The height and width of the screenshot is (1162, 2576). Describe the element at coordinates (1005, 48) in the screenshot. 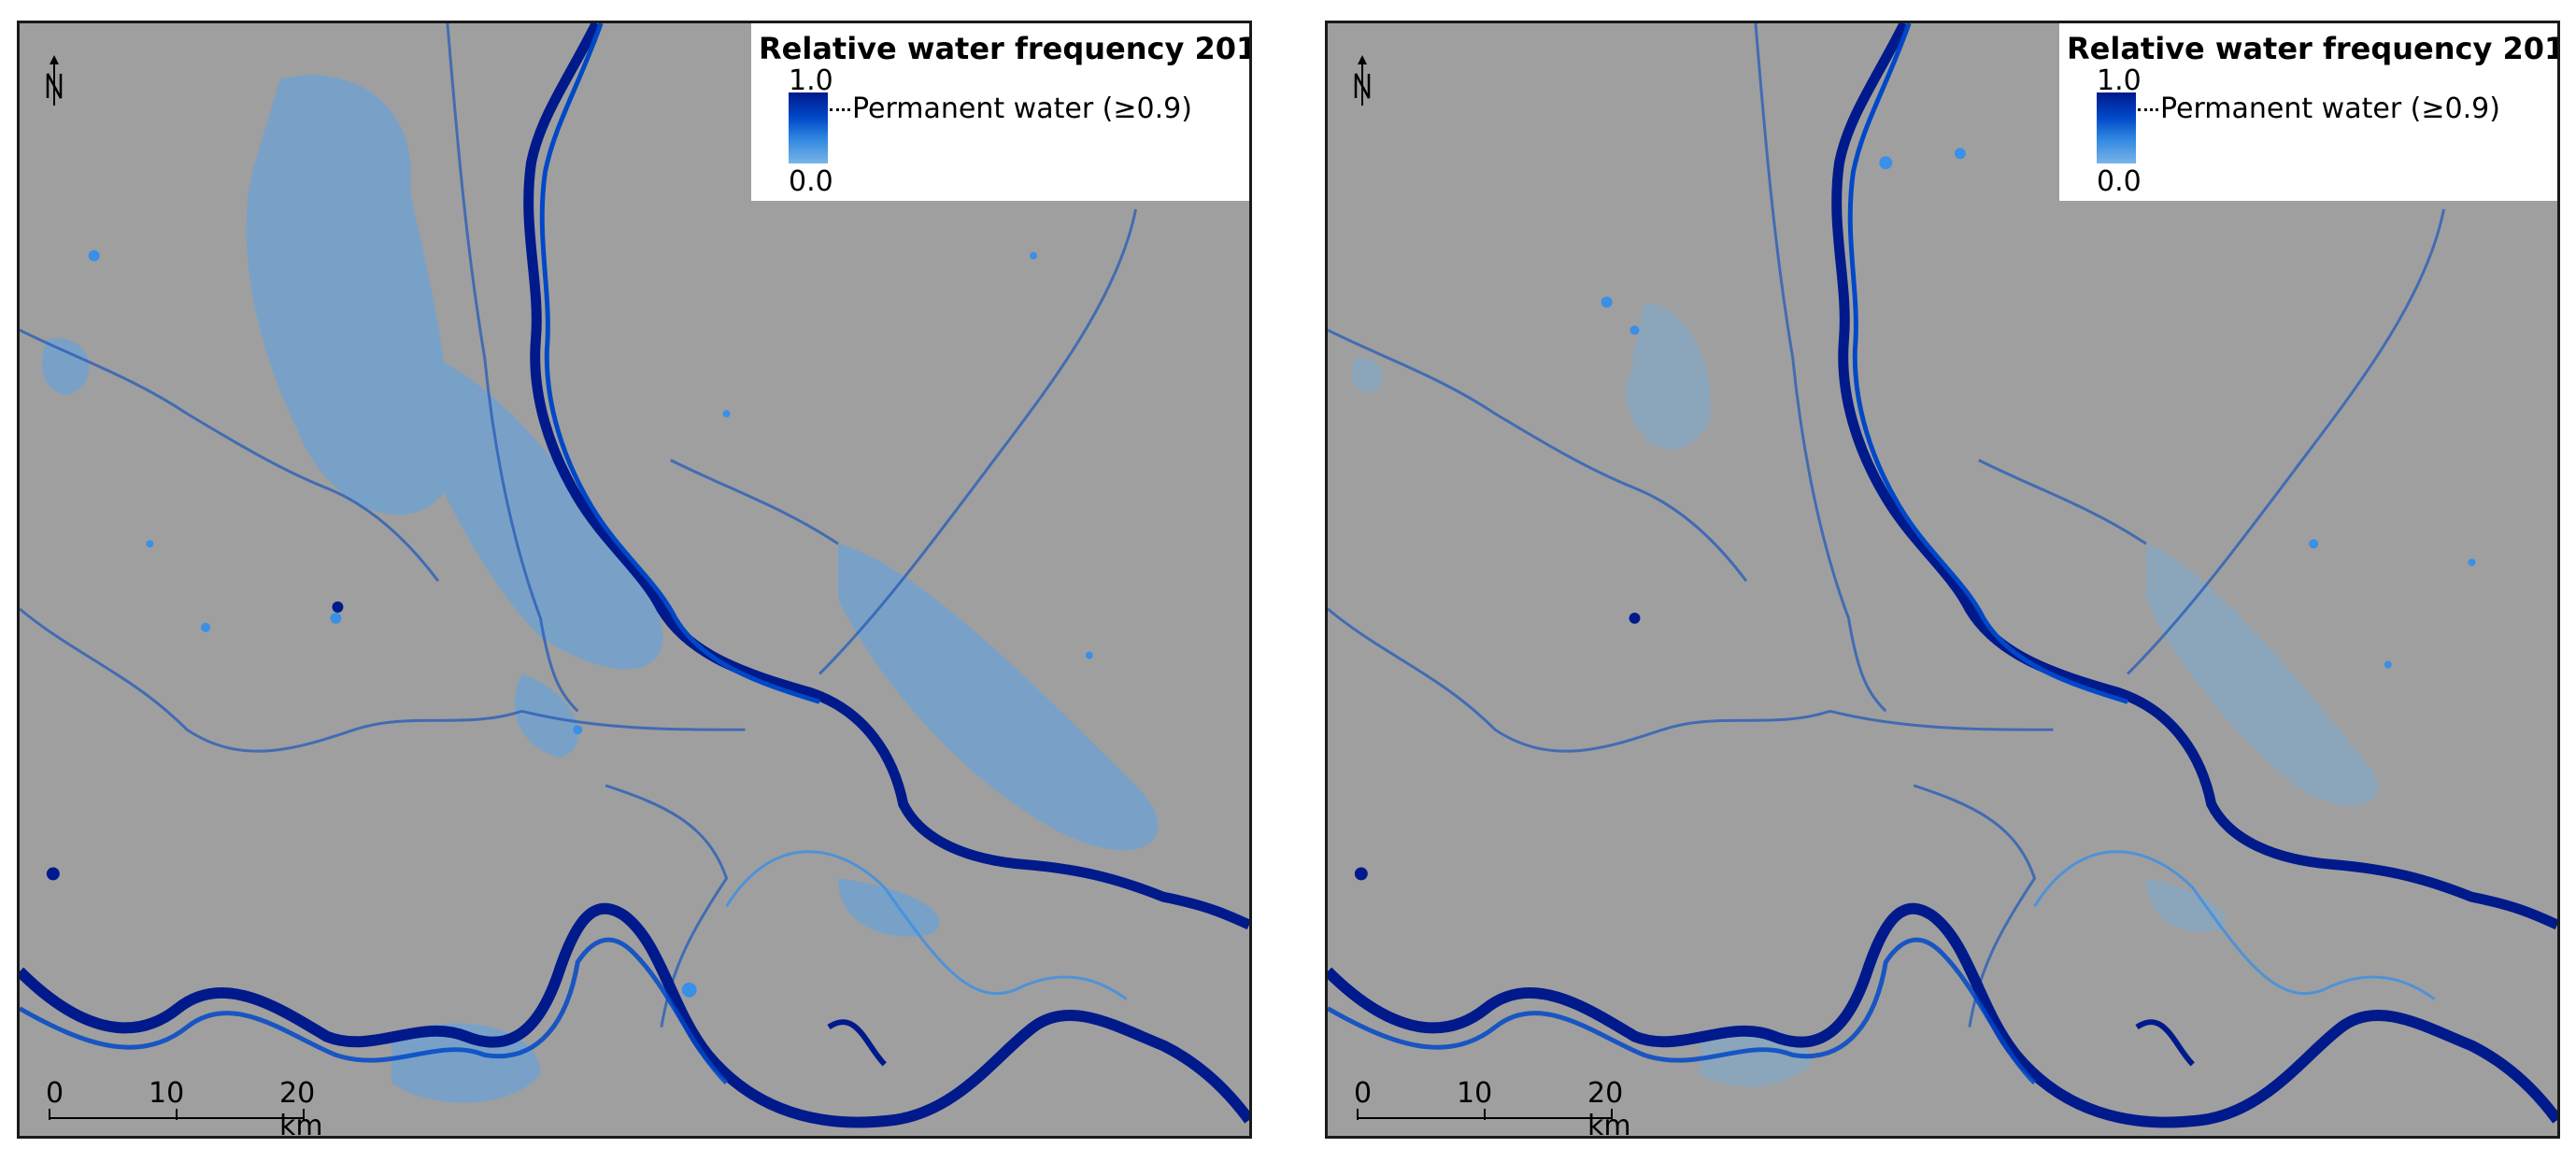

I see `legend-title: Relative water frequency 2017` at that location.